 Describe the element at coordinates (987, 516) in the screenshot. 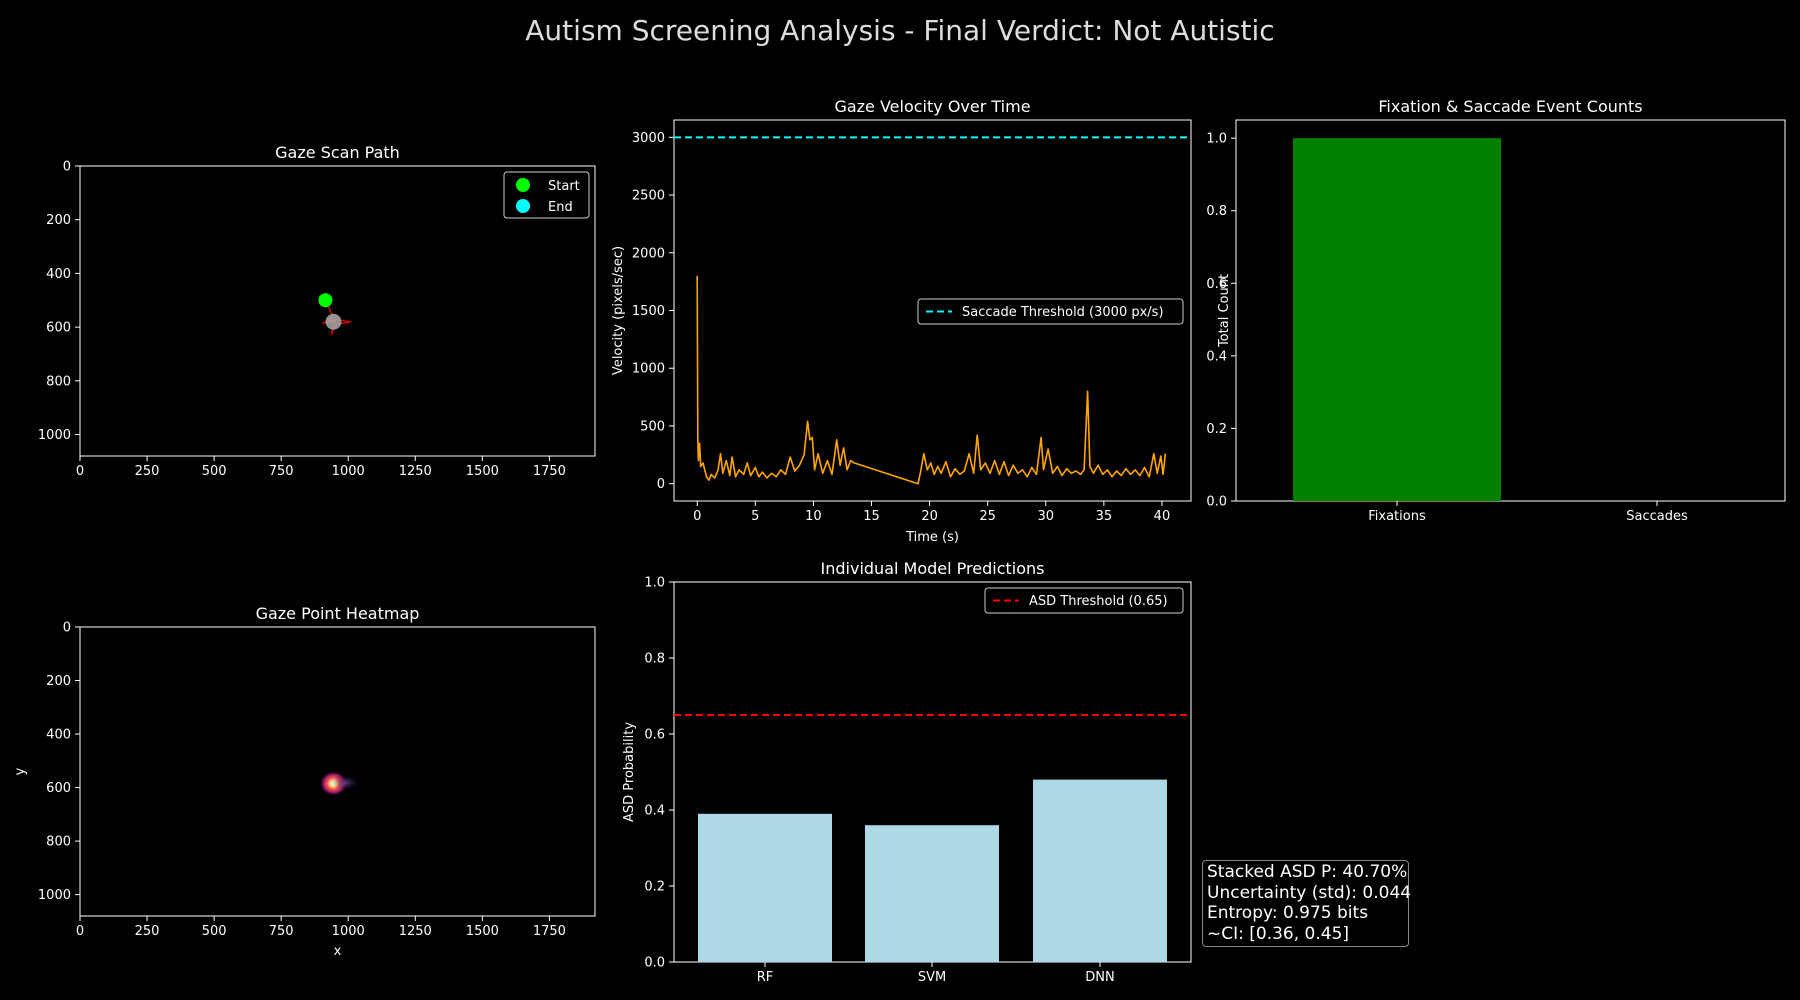

I see `x-tick-label: 25` at that location.